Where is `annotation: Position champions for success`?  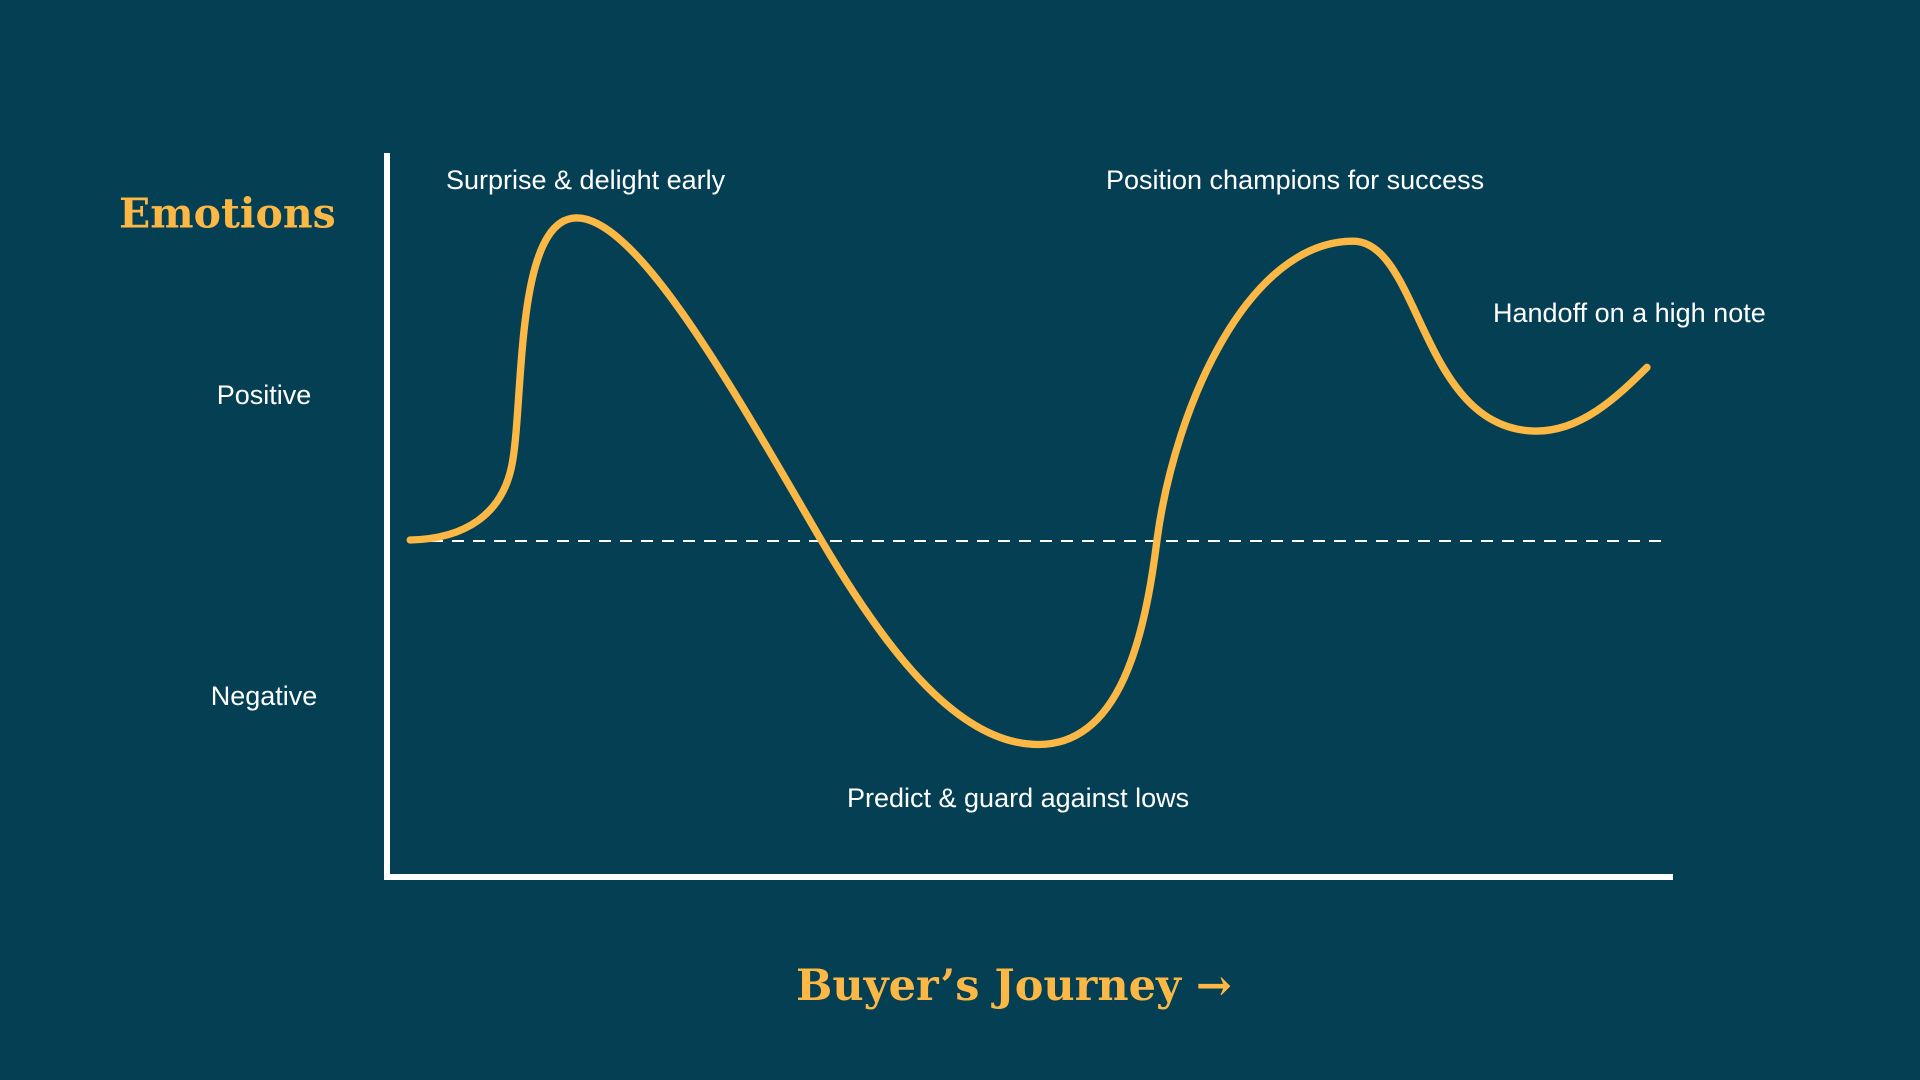 annotation: Position champions for success is located at coordinates (1295, 180).